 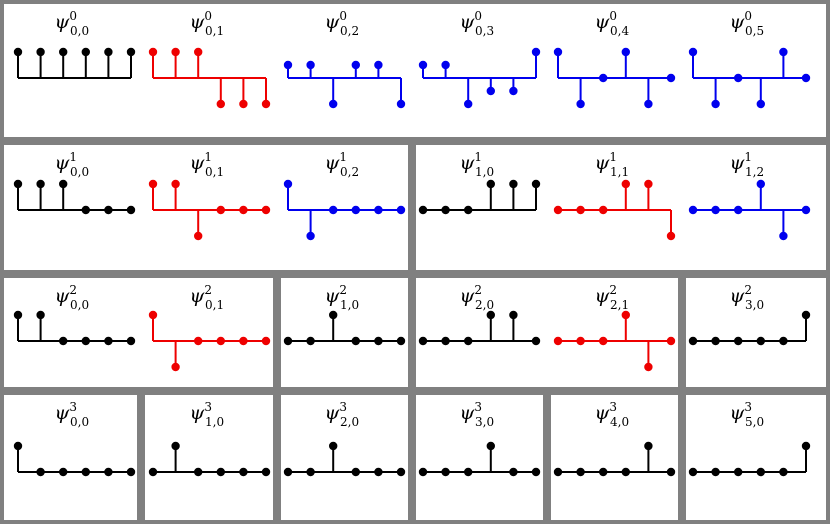 I want to click on label-subscript: 3,0, so click(x=484, y=422).